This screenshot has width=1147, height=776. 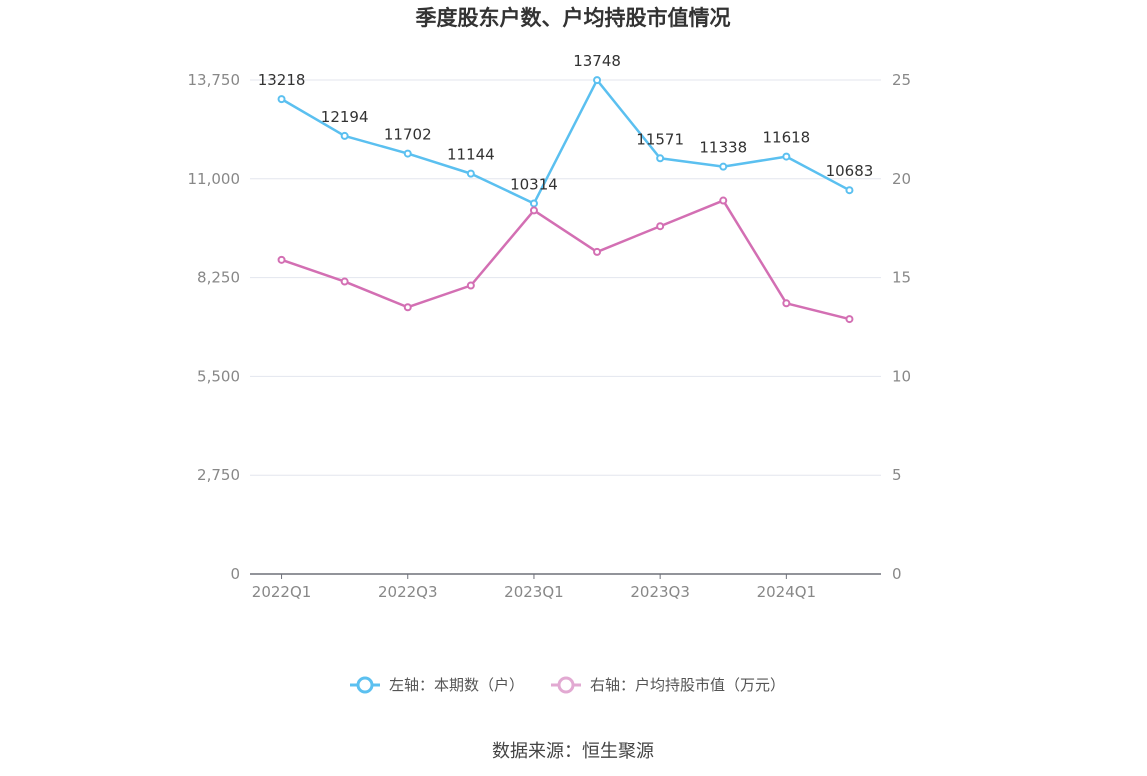 I want to click on right-tick-label: 15, so click(x=901, y=278).